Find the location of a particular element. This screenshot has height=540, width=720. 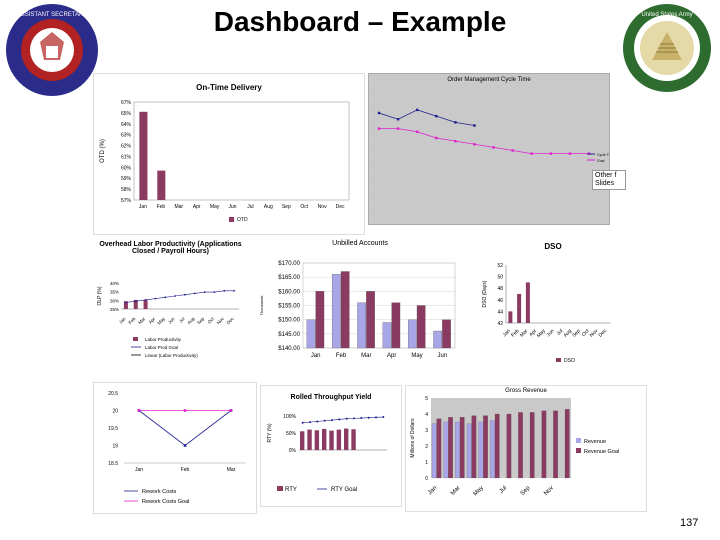

chart-title: Order Management Cycle Time is located at coordinates (489, 80).